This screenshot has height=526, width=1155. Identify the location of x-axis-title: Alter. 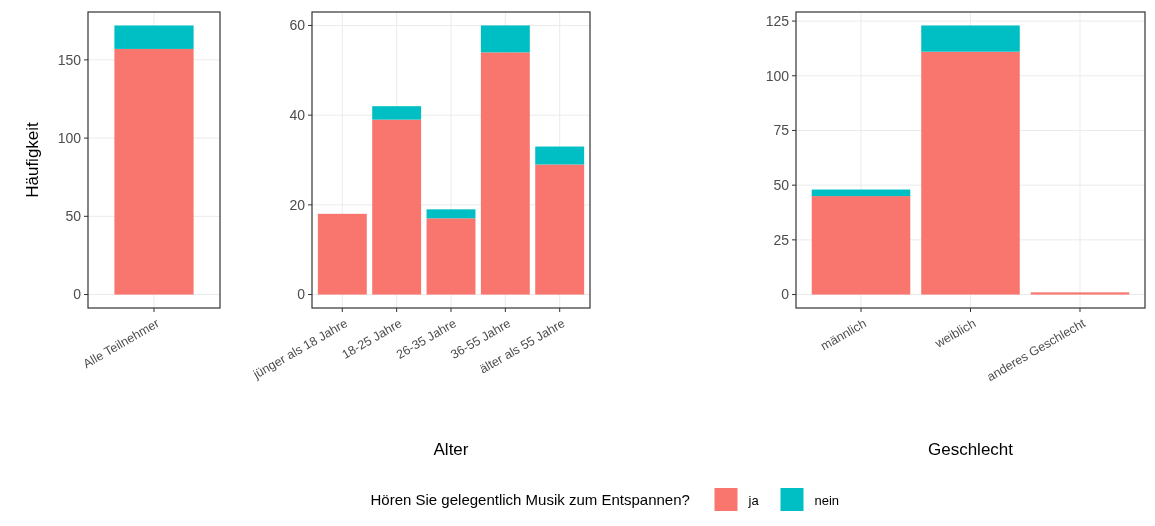
(451, 449).